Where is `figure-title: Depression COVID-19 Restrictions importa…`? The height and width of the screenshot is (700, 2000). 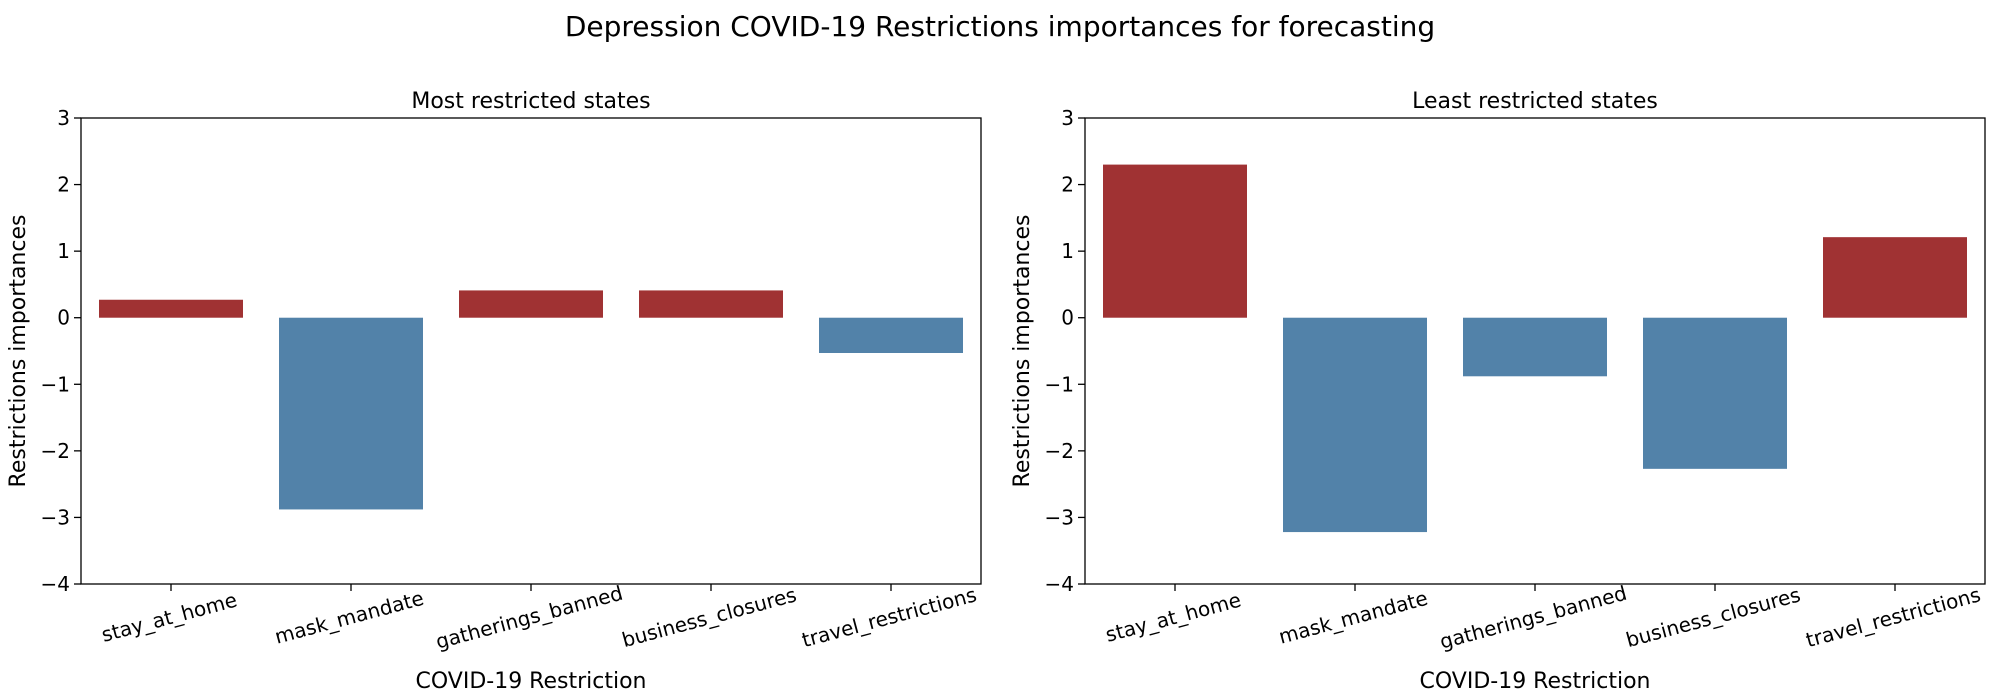 figure-title: Depression COVID-19 Restrictions importa… is located at coordinates (1000, 26).